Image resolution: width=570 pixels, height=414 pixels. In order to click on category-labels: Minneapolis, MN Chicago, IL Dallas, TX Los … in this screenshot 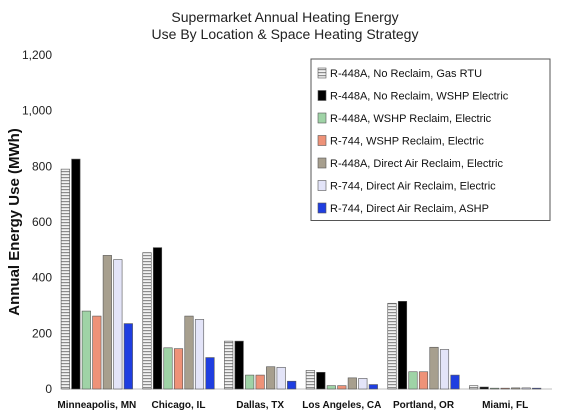, I will do `click(292, 405)`.